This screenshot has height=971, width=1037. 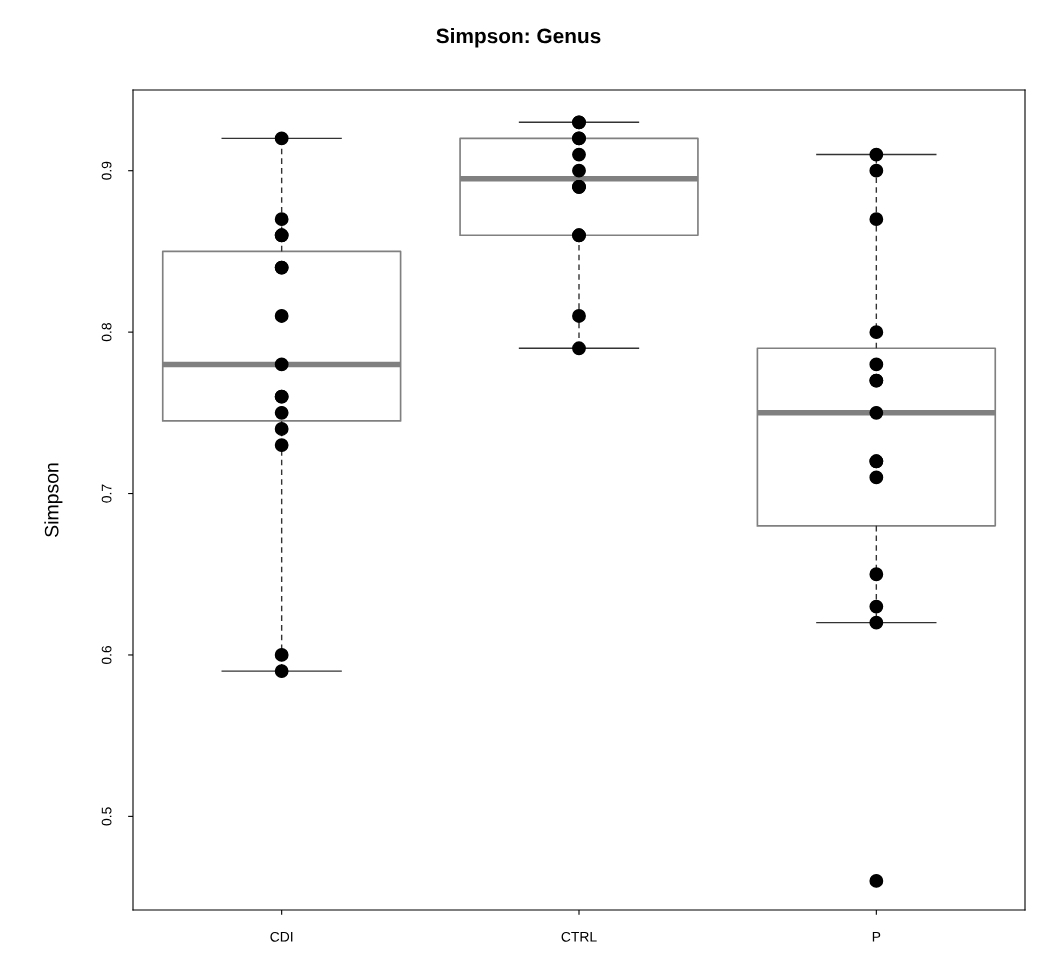 I want to click on y-tick-label: 0.6, so click(x=106, y=655).